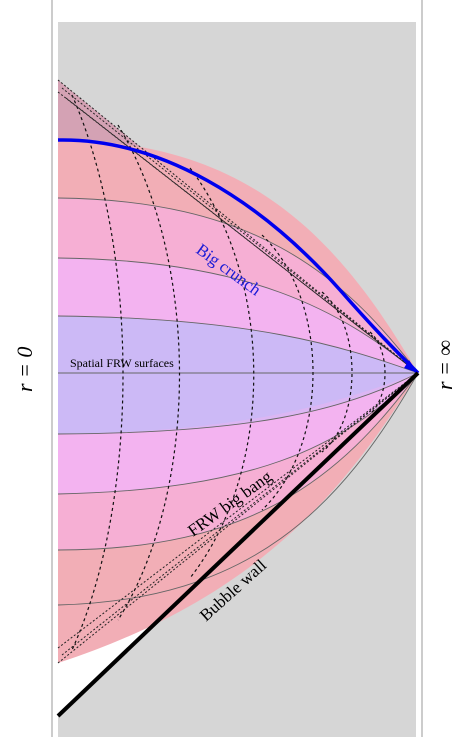 This screenshot has height=737, width=460. I want to click on label-spatial-frw: Spatial FRW surfaces, so click(122, 363).